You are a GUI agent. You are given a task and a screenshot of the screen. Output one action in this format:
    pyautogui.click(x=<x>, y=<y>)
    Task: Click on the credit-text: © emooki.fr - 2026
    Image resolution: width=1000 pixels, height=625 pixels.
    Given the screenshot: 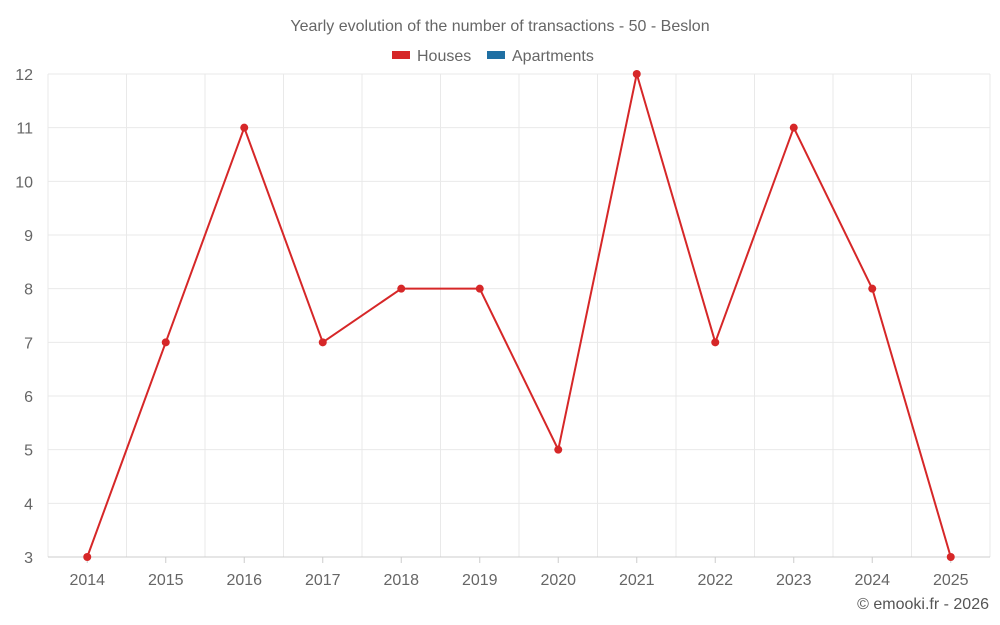 What is the action you would take?
    pyautogui.click(x=923, y=604)
    